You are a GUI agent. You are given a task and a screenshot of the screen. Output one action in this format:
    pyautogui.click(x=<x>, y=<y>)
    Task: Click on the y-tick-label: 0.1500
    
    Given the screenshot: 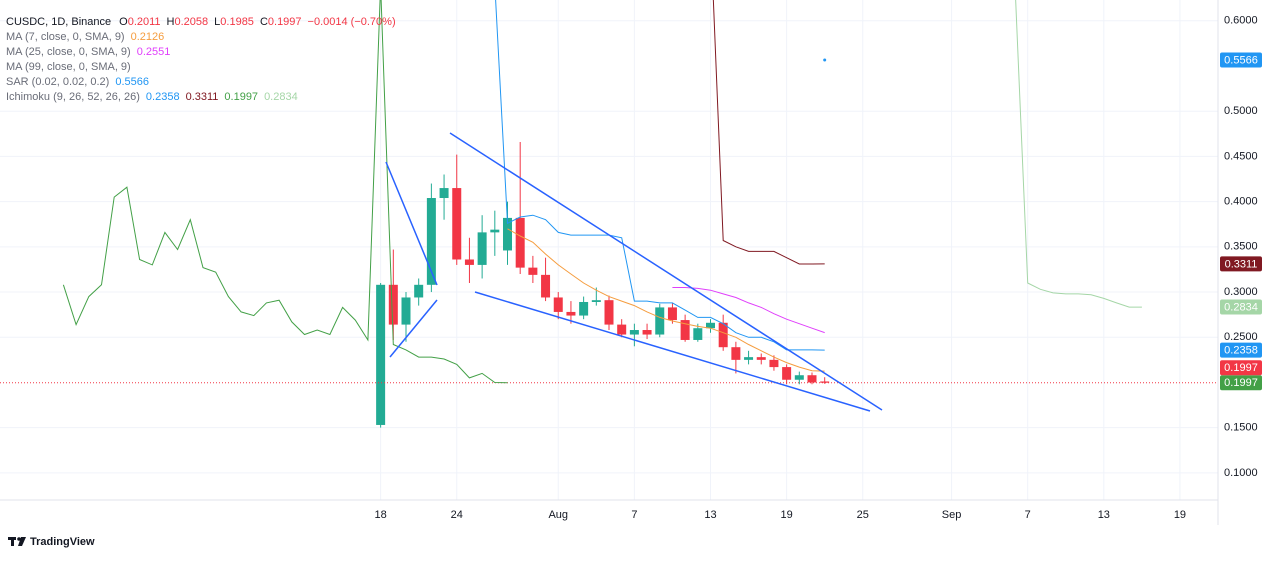 What is the action you would take?
    pyautogui.click(x=1241, y=428)
    